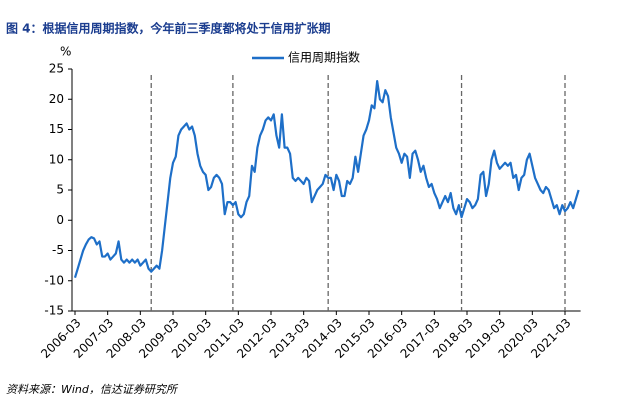 The width and height of the screenshot is (623, 405). I want to click on y-tick-label: 25, so click(56, 69).